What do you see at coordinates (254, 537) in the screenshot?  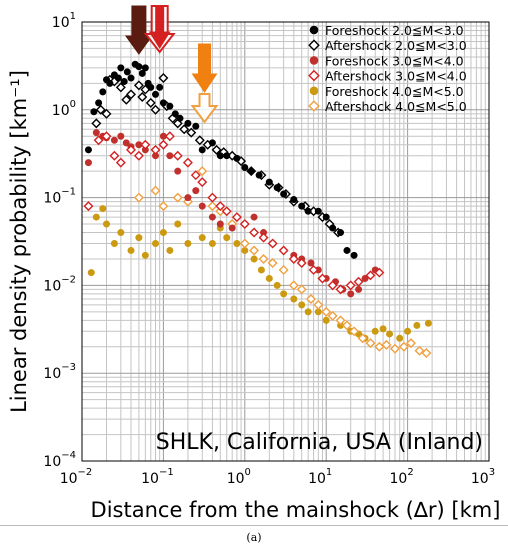 I see `figure-caption: (a)` at bounding box center [254, 537].